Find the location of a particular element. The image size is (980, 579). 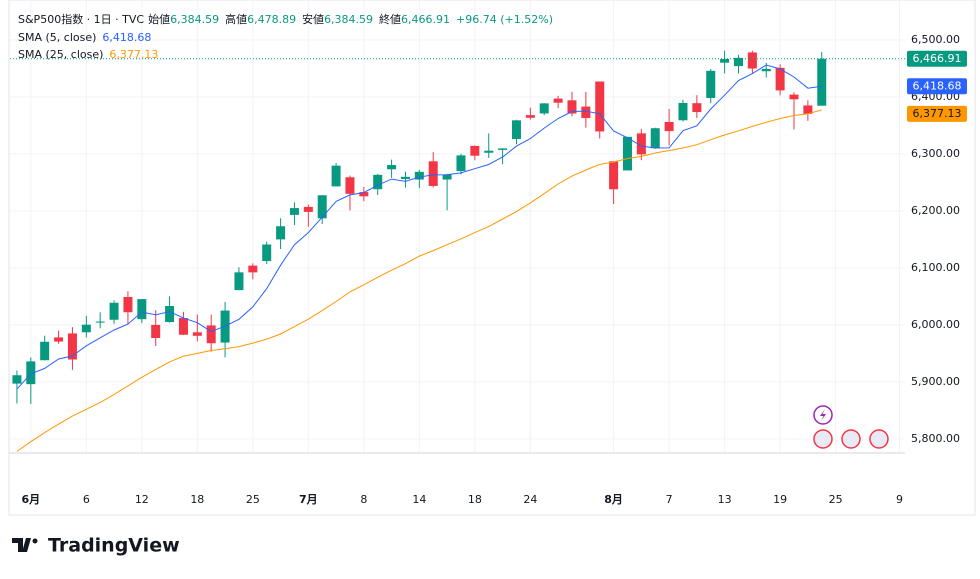

logo: TradingView is located at coordinates (96, 546).